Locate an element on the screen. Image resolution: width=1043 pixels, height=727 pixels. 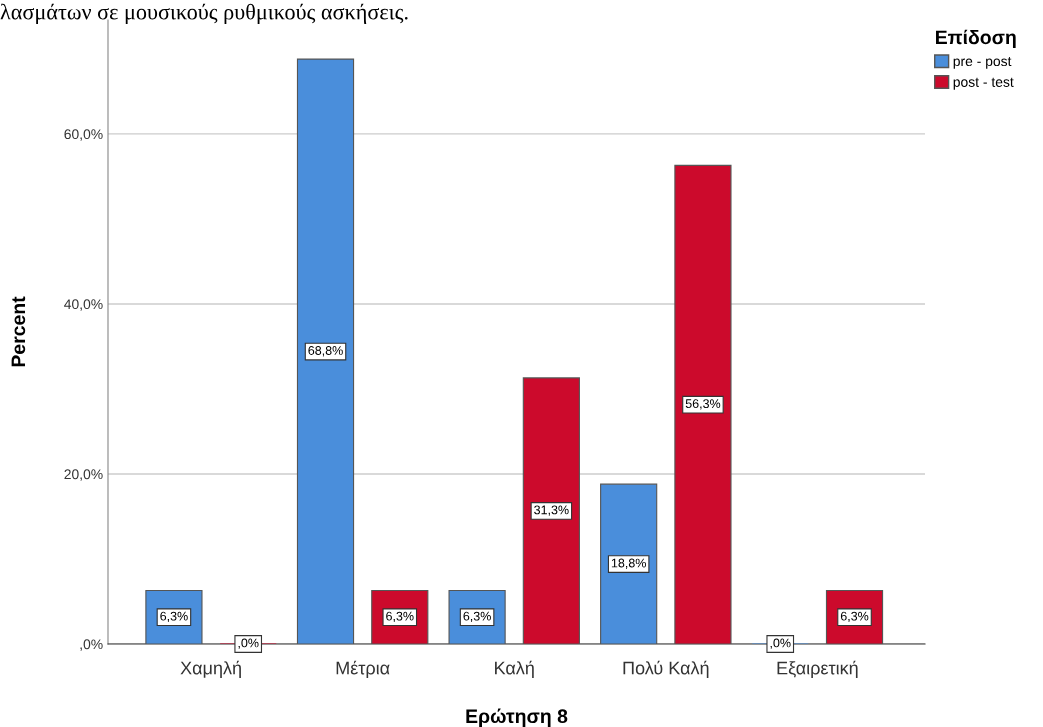
x-tick-label: Μέτρια is located at coordinates (363, 669).